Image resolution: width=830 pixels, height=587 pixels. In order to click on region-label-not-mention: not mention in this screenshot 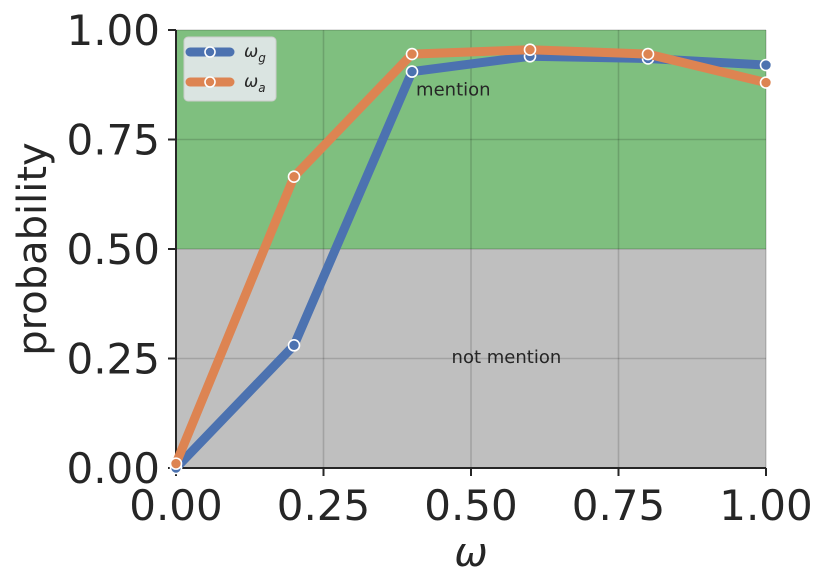, I will do `click(507, 357)`.